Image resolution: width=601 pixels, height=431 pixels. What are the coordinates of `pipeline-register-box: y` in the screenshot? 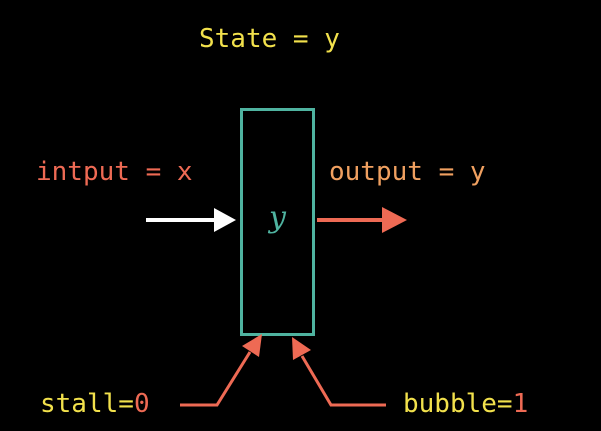 It's located at (277, 222).